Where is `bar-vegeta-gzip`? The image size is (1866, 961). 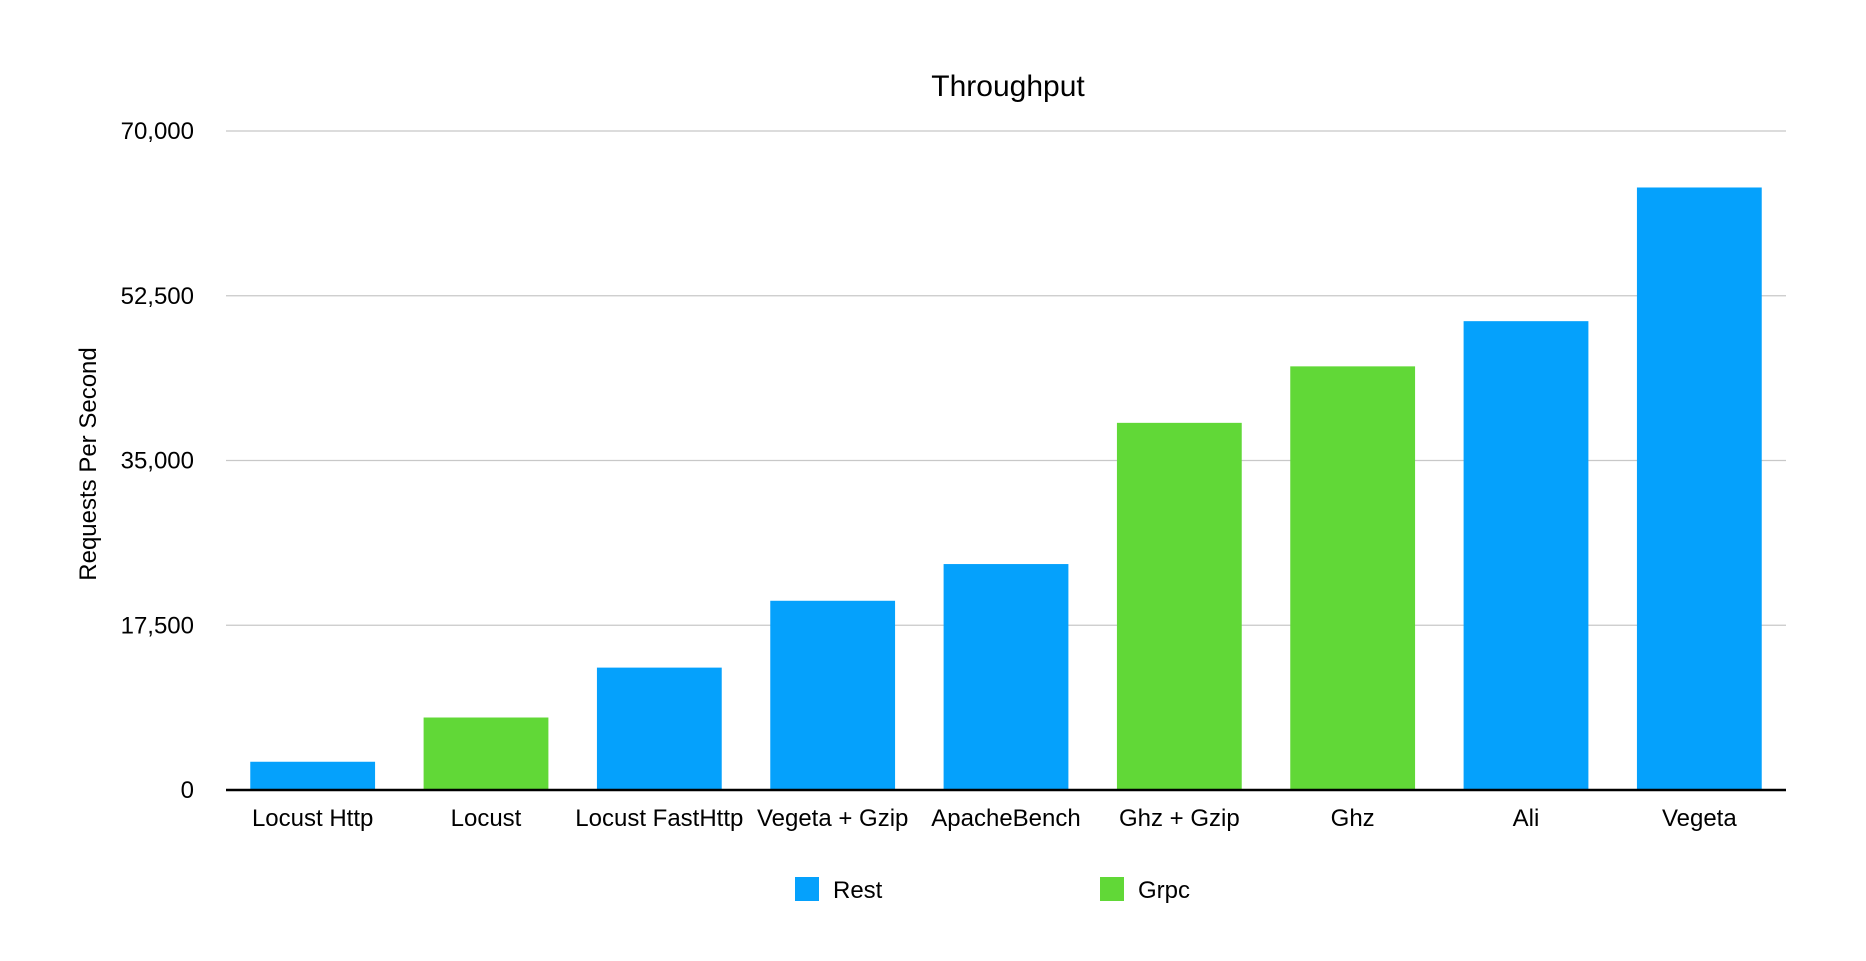 bar-vegeta-gzip is located at coordinates (833, 695).